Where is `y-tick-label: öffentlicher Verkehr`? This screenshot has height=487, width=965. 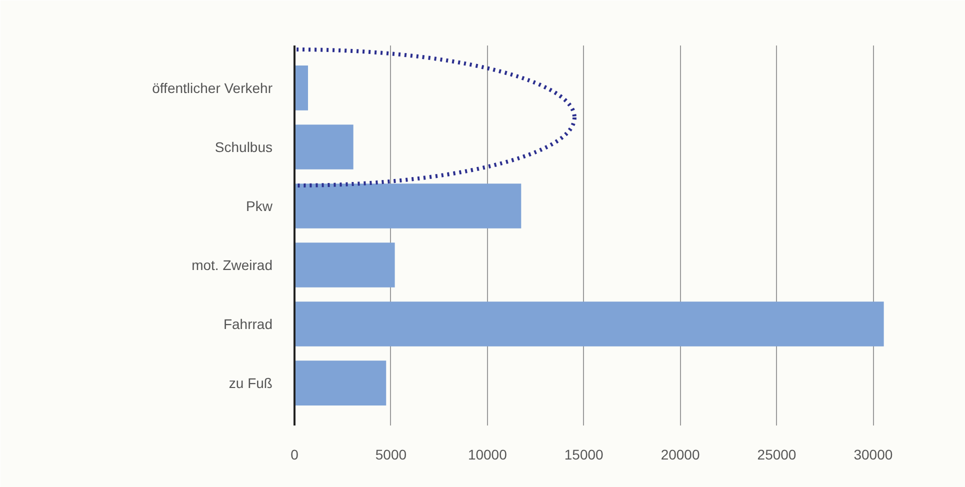 y-tick-label: öffentlicher Verkehr is located at coordinates (212, 88).